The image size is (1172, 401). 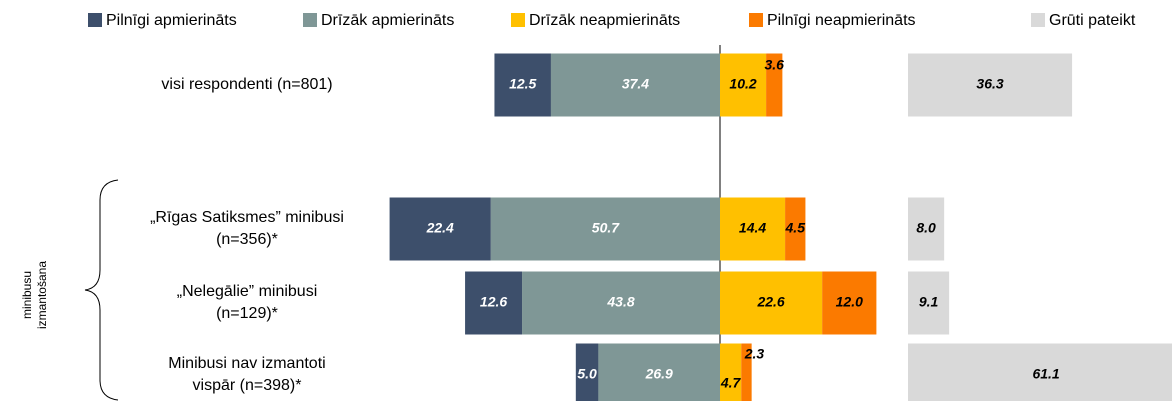 I want to click on category-label: „Rīgas Satiksmes” minibusi (n=356)*, so click(x=247, y=228).